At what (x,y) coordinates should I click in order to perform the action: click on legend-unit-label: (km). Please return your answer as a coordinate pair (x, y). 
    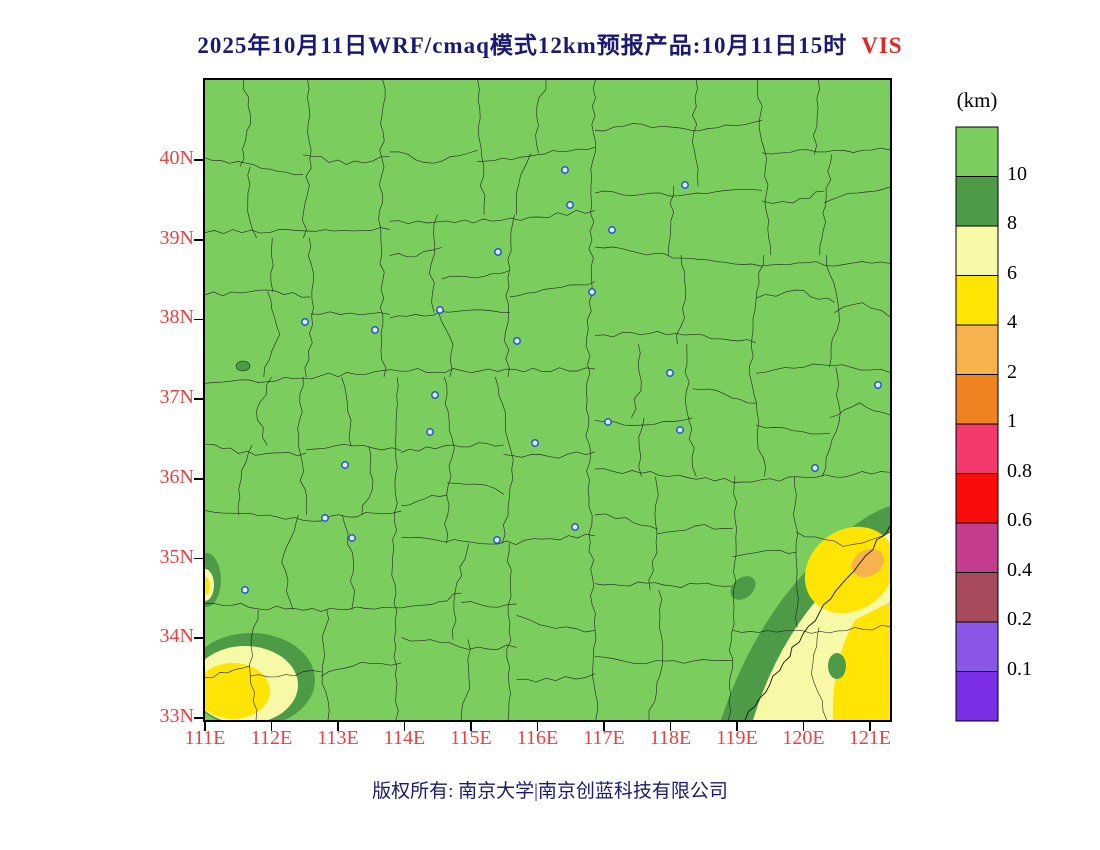
    Looking at the image, I should click on (977, 100).